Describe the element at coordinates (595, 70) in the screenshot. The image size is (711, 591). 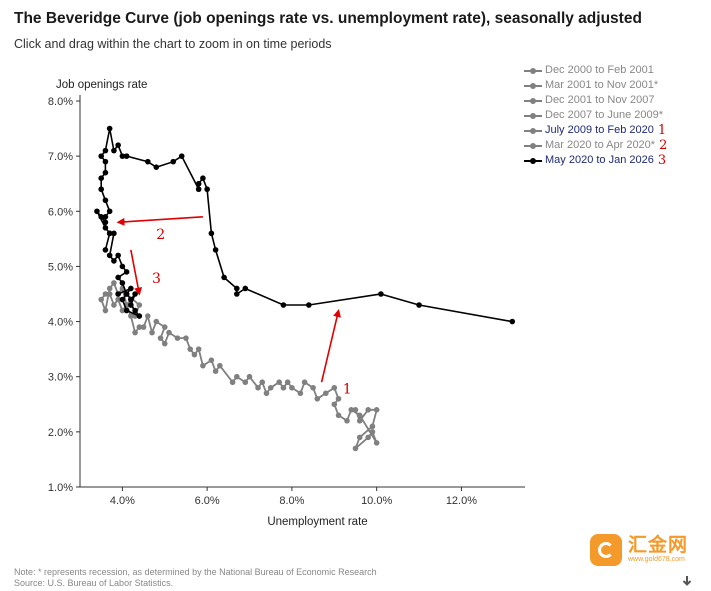
I see `legend-item: Dec 2000 to Feb 2001` at that location.